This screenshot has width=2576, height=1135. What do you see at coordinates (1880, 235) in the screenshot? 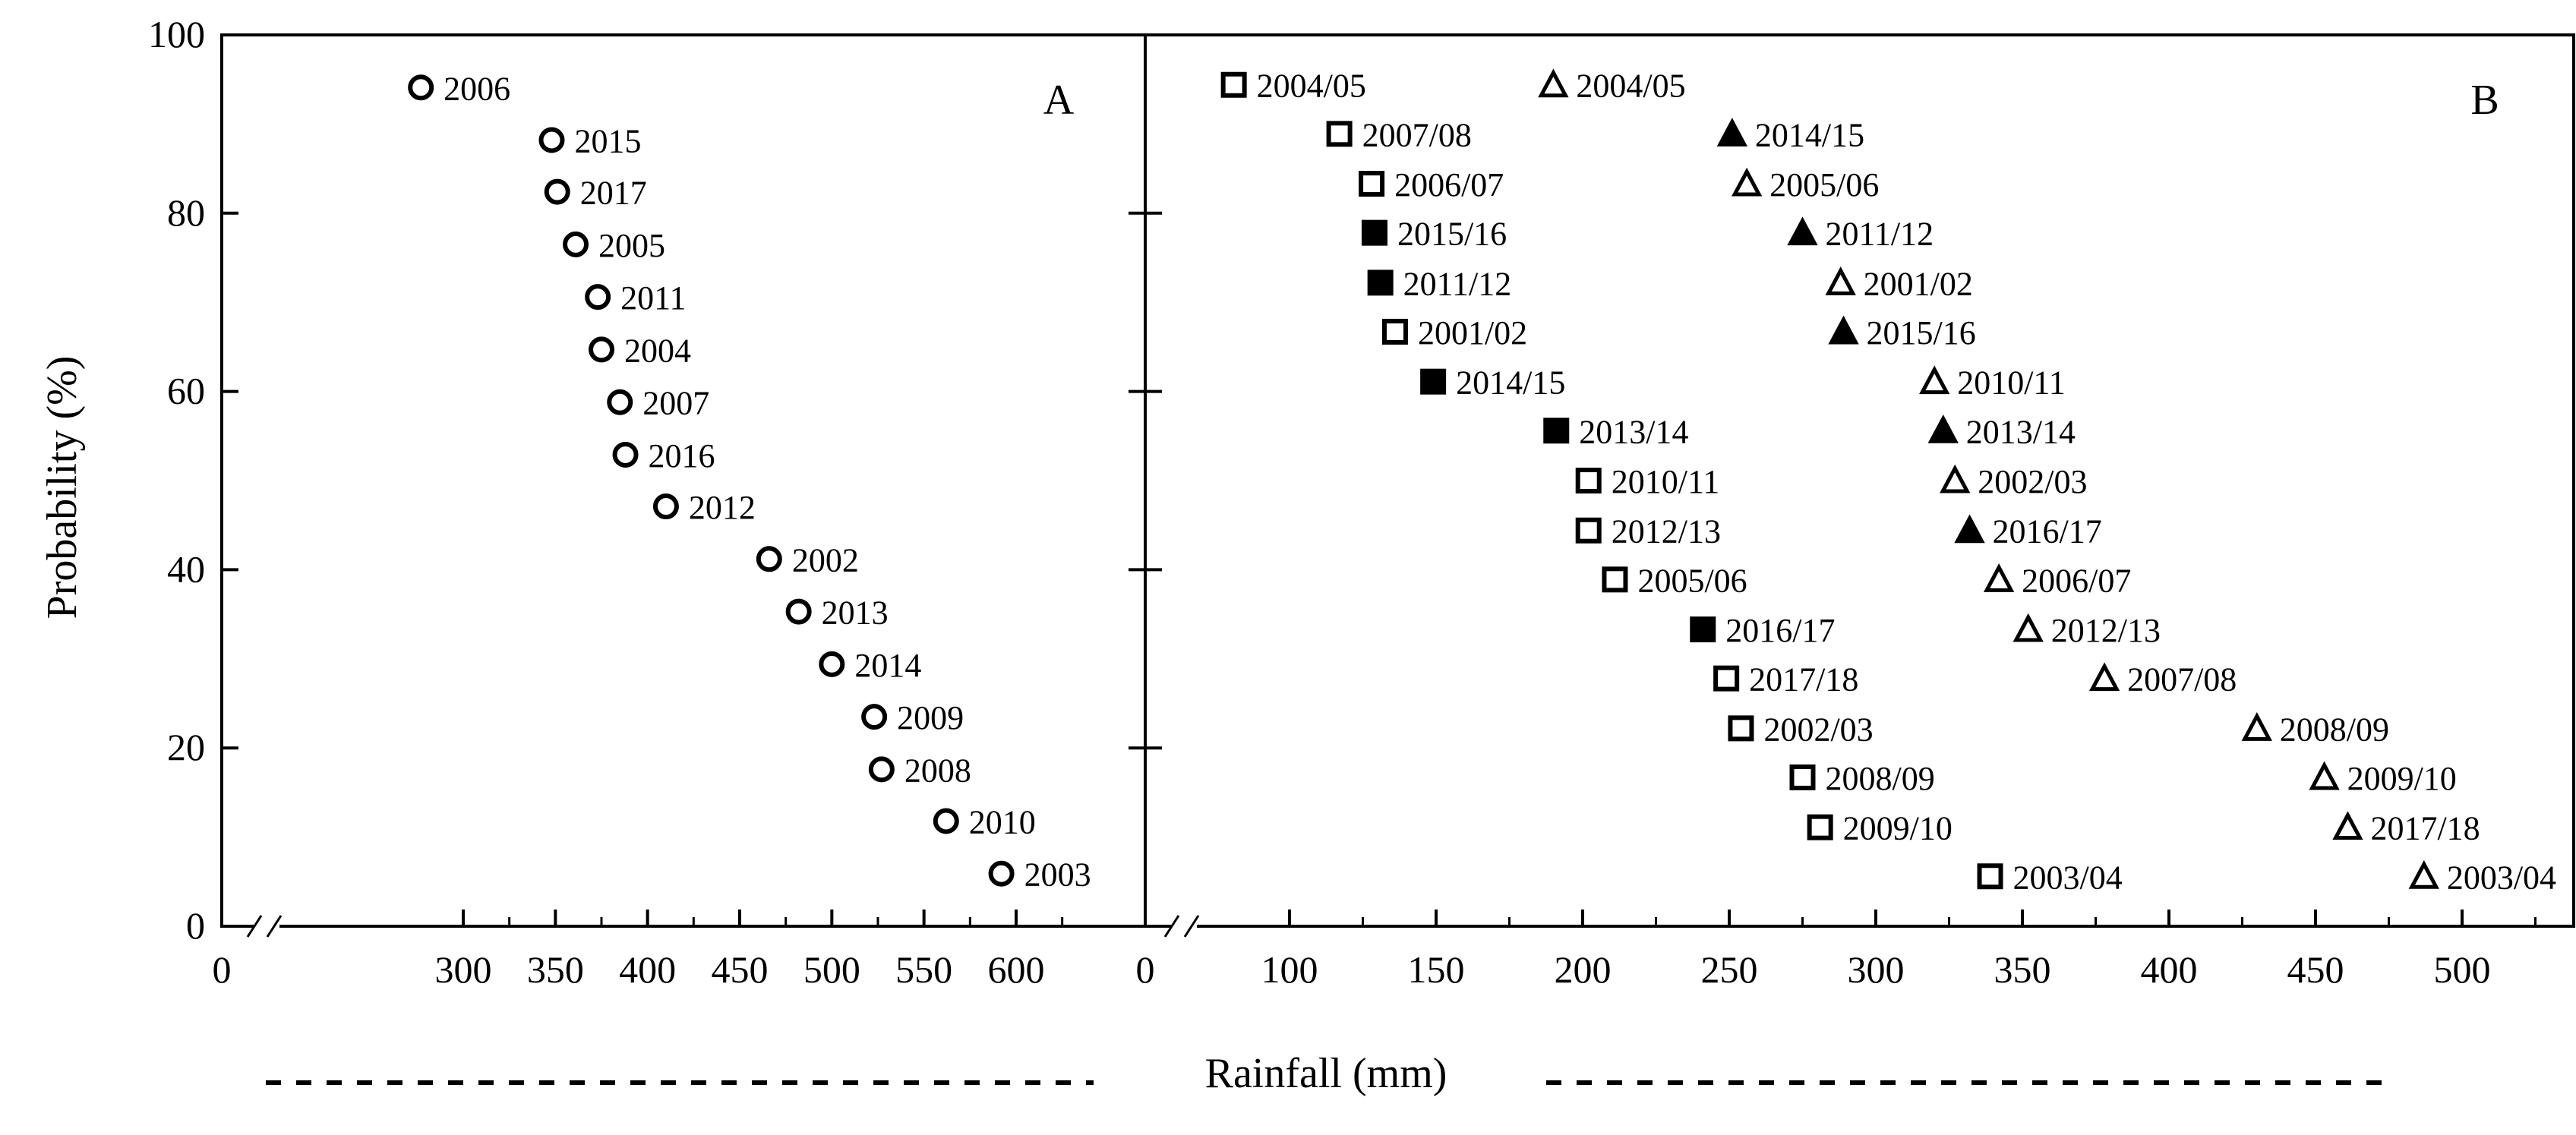
I see `point-label: 2011/12` at bounding box center [1880, 235].